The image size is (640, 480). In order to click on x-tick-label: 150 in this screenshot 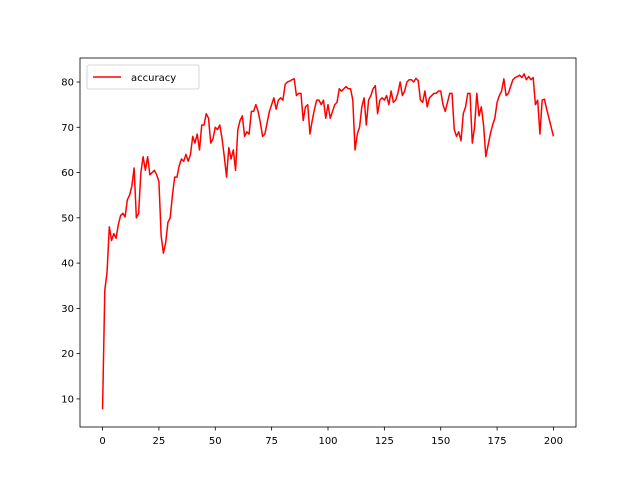, I will do `click(440, 441)`.